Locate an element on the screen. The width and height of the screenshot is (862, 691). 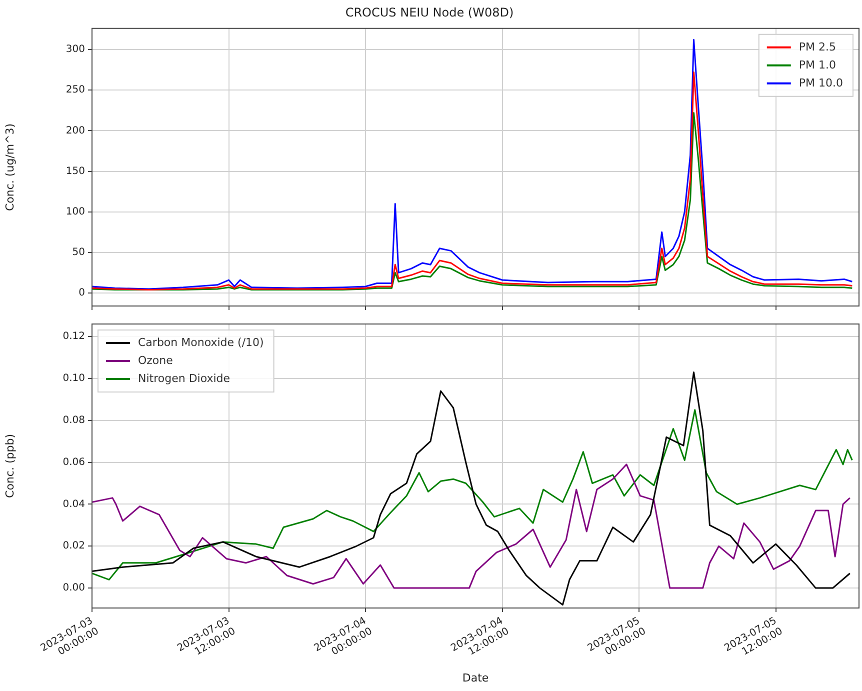
legend-label: PM 1.0 is located at coordinates (817, 65).